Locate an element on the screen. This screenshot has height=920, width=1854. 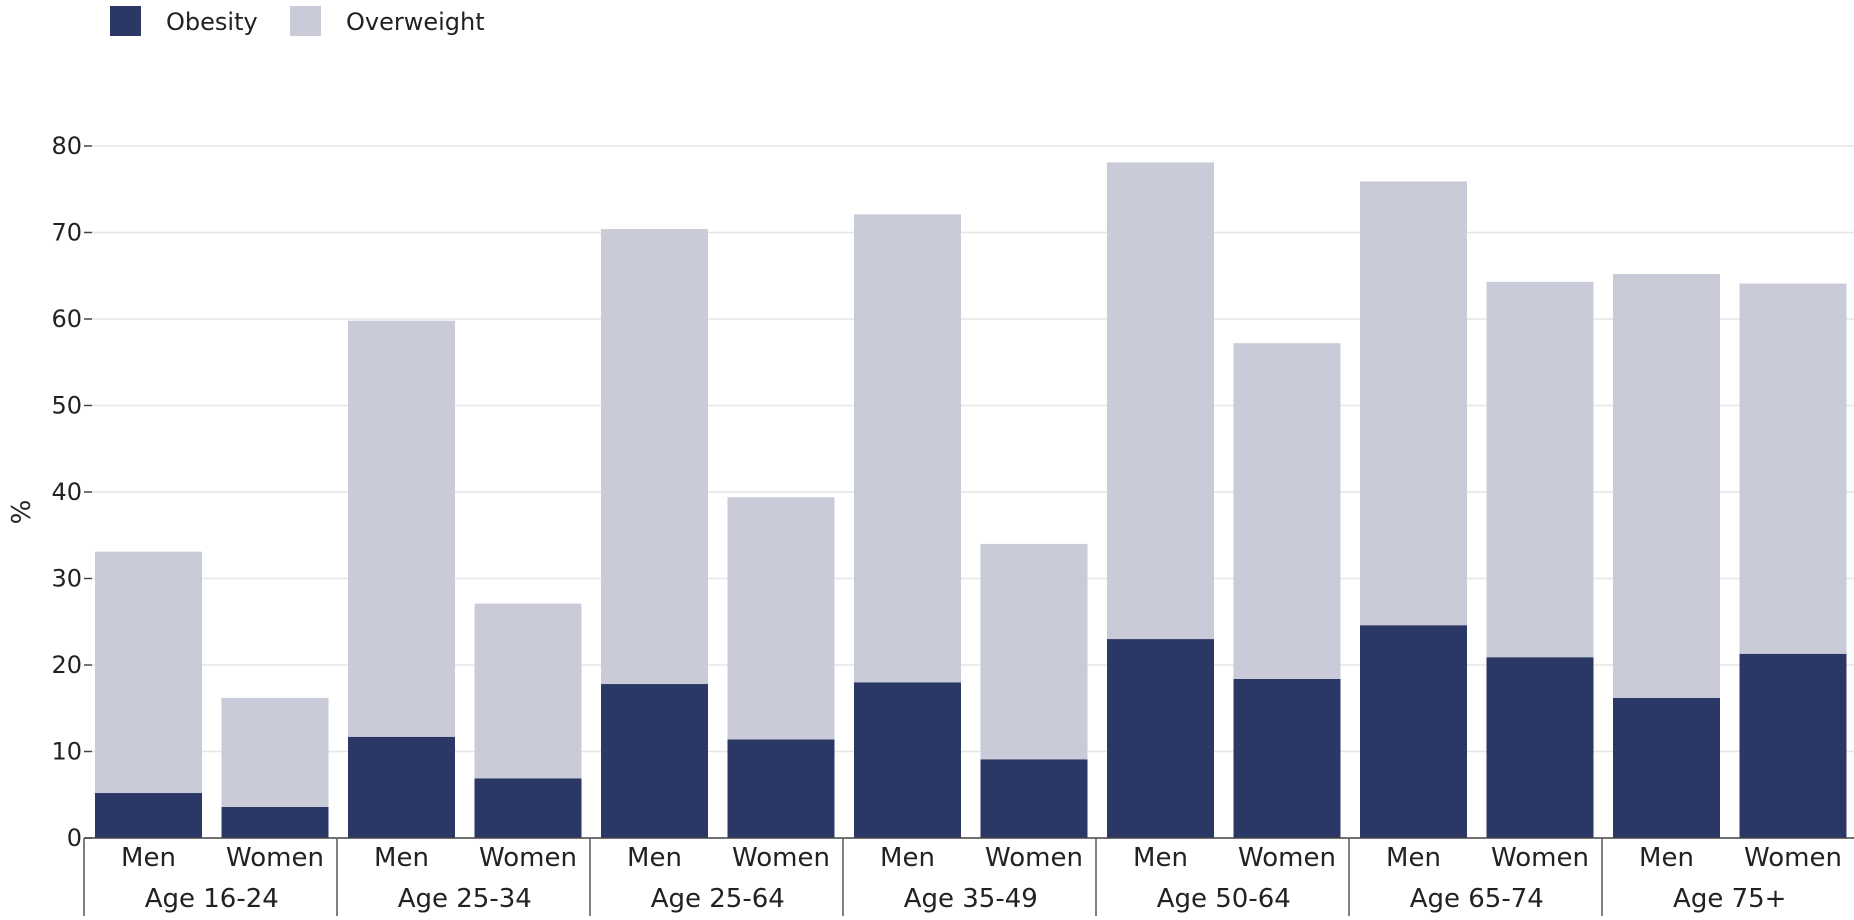
y-tick-label: 10 is located at coordinates (66, 752).